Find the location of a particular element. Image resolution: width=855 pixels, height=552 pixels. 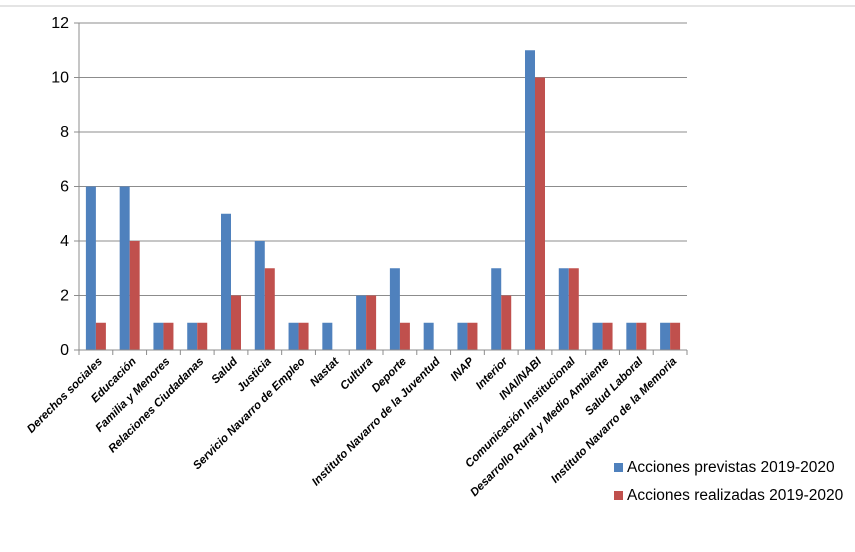

y-tick-label: 12 is located at coordinates (60, 23).